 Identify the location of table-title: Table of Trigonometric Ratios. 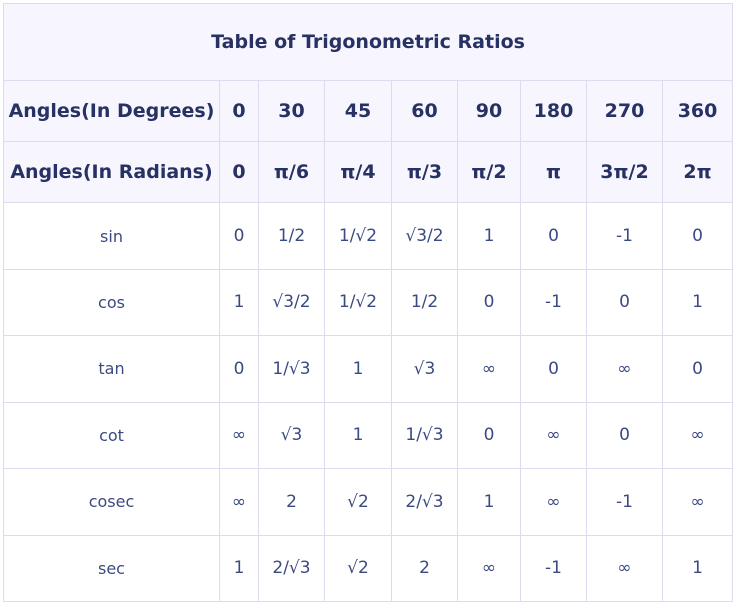
(368, 42).